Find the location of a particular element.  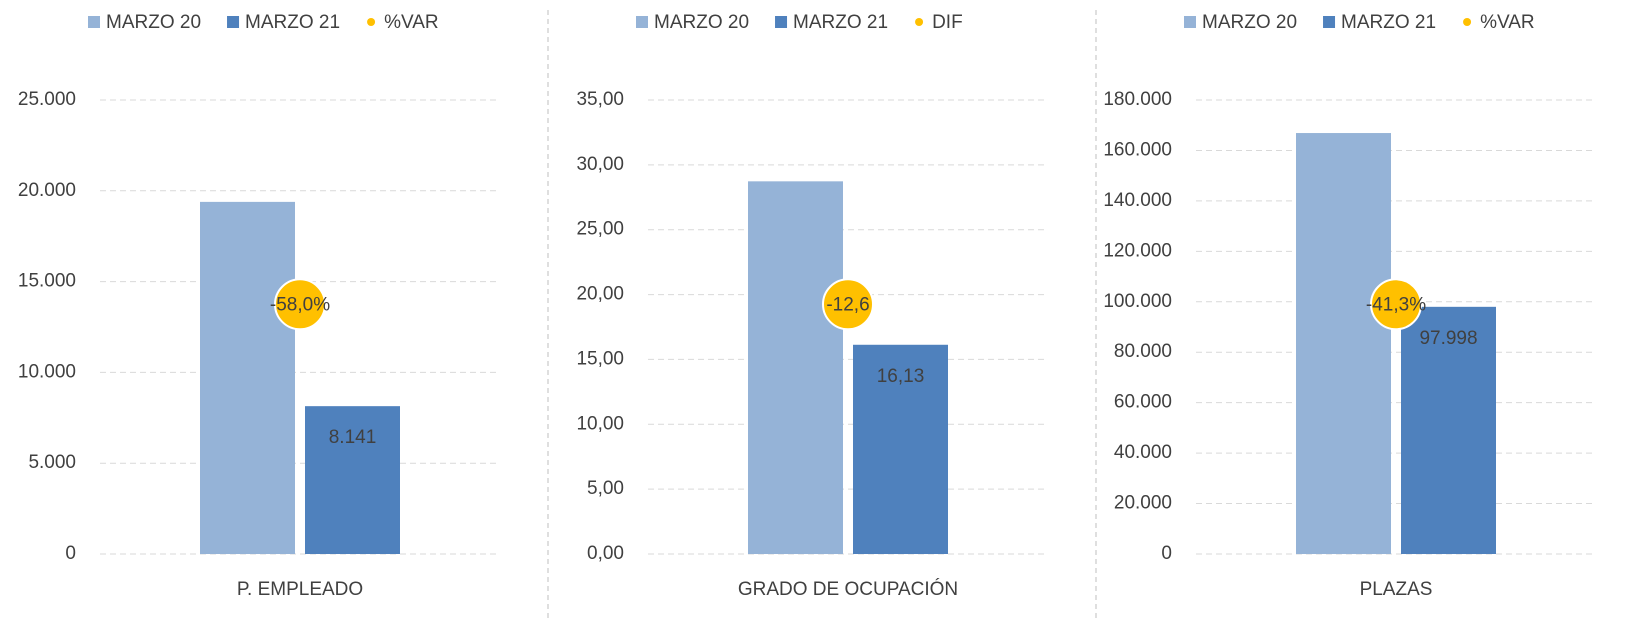

y-tick-label: 0,00 is located at coordinates (605, 553).